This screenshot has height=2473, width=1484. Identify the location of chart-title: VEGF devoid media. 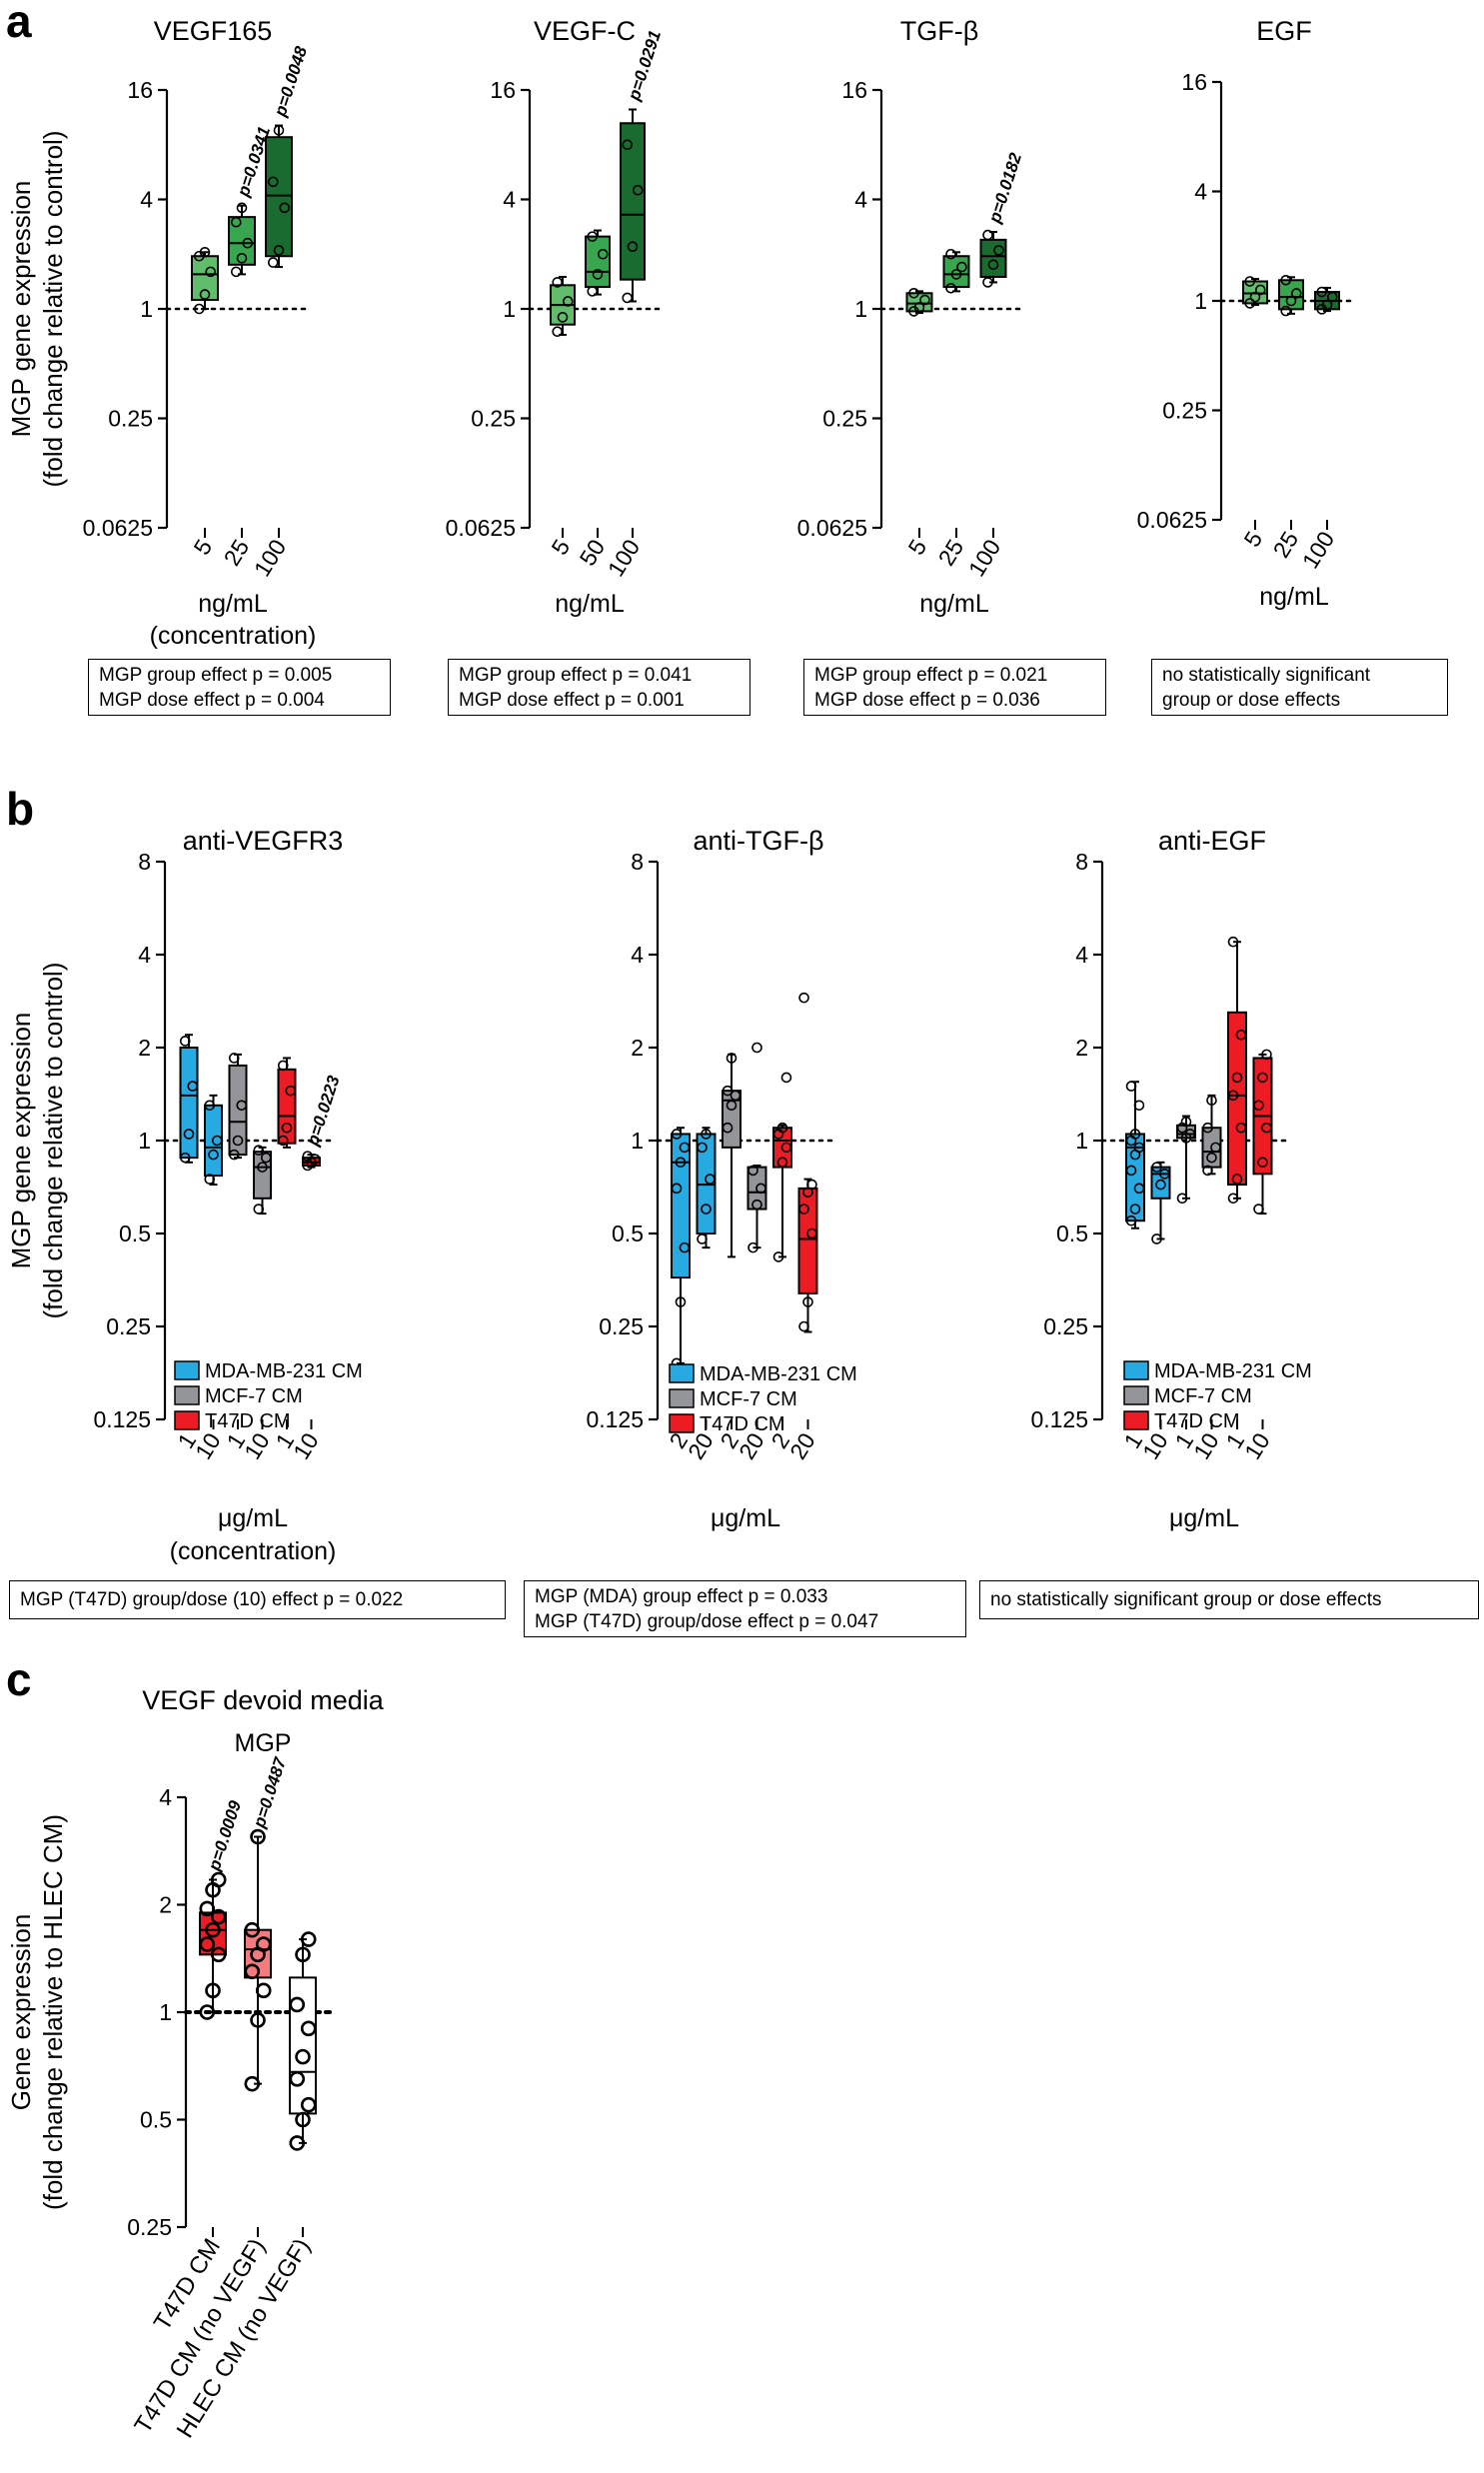
(263, 1700).